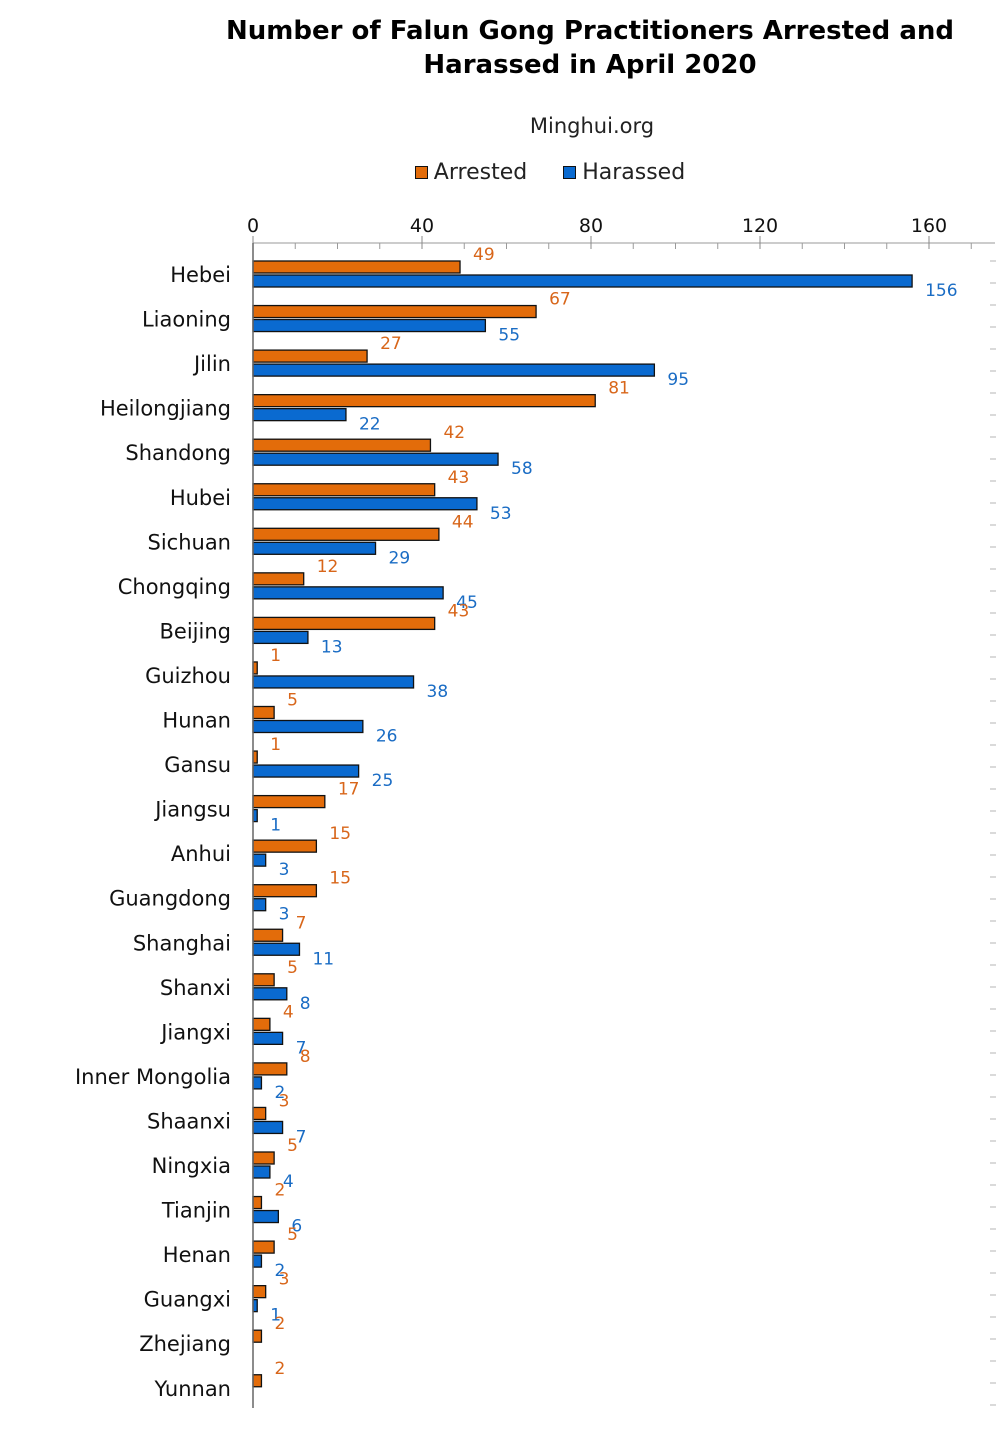 The image size is (996, 1437). I want to click on bar-arrested-shanghai, so click(268, 935).